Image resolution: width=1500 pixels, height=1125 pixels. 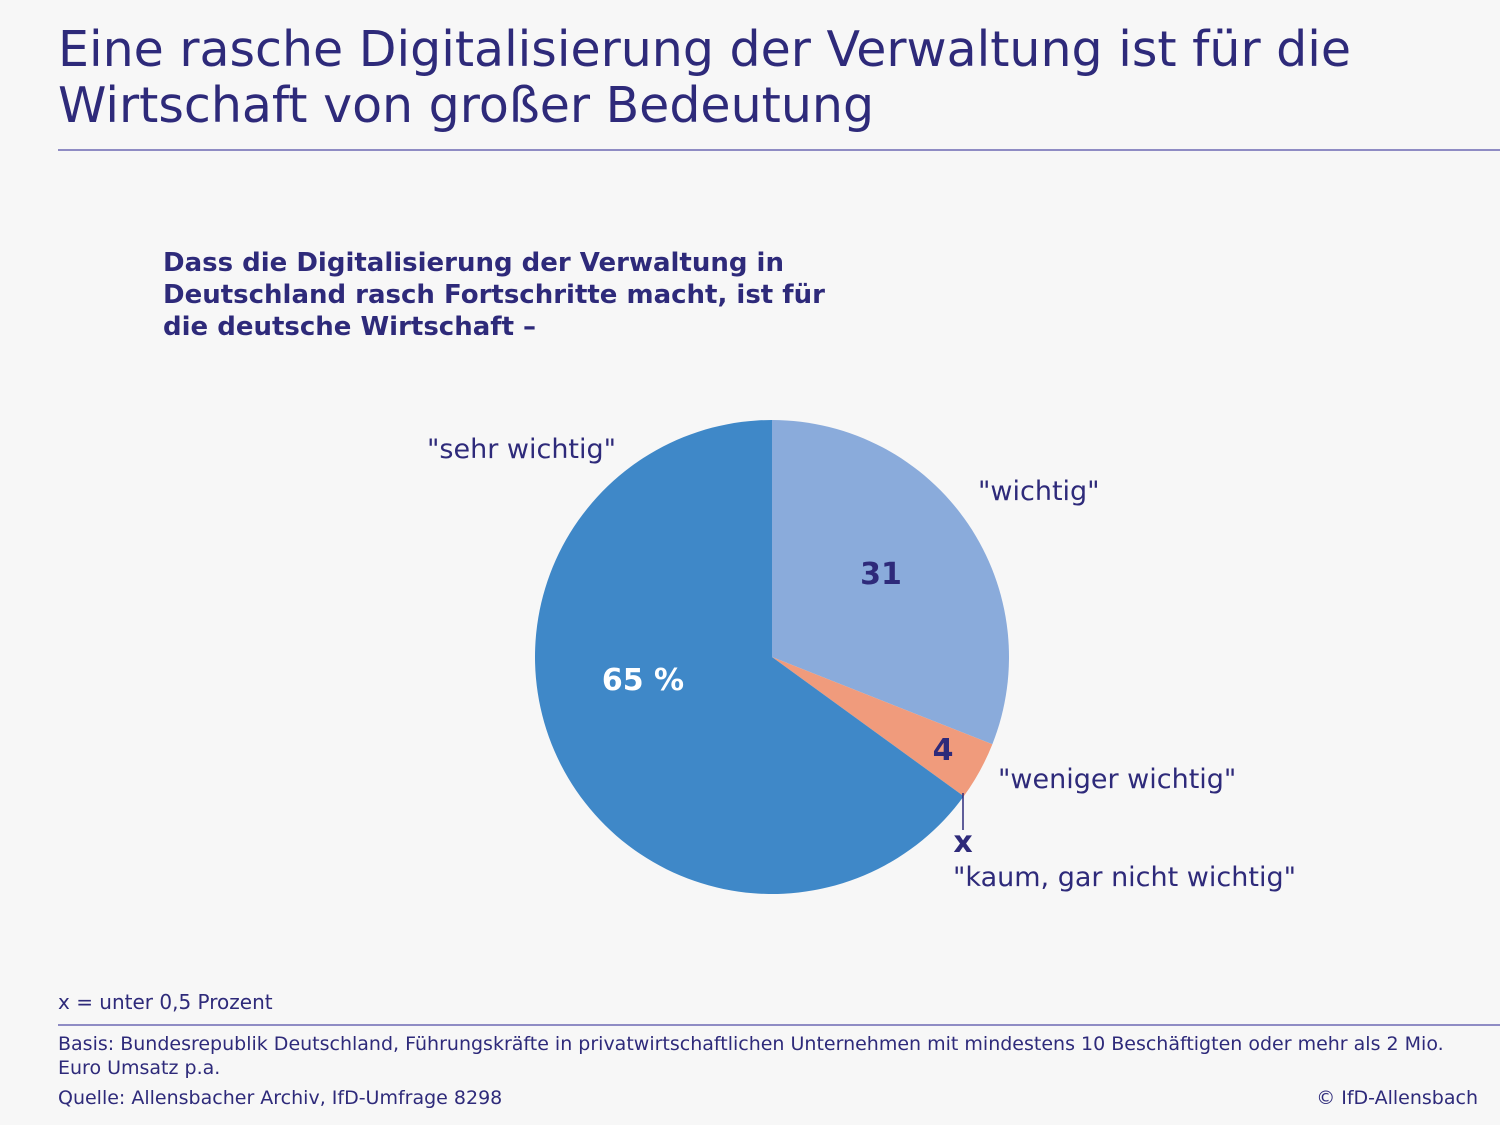 I want to click on pie-slice-wichtig, so click(x=890, y=582).